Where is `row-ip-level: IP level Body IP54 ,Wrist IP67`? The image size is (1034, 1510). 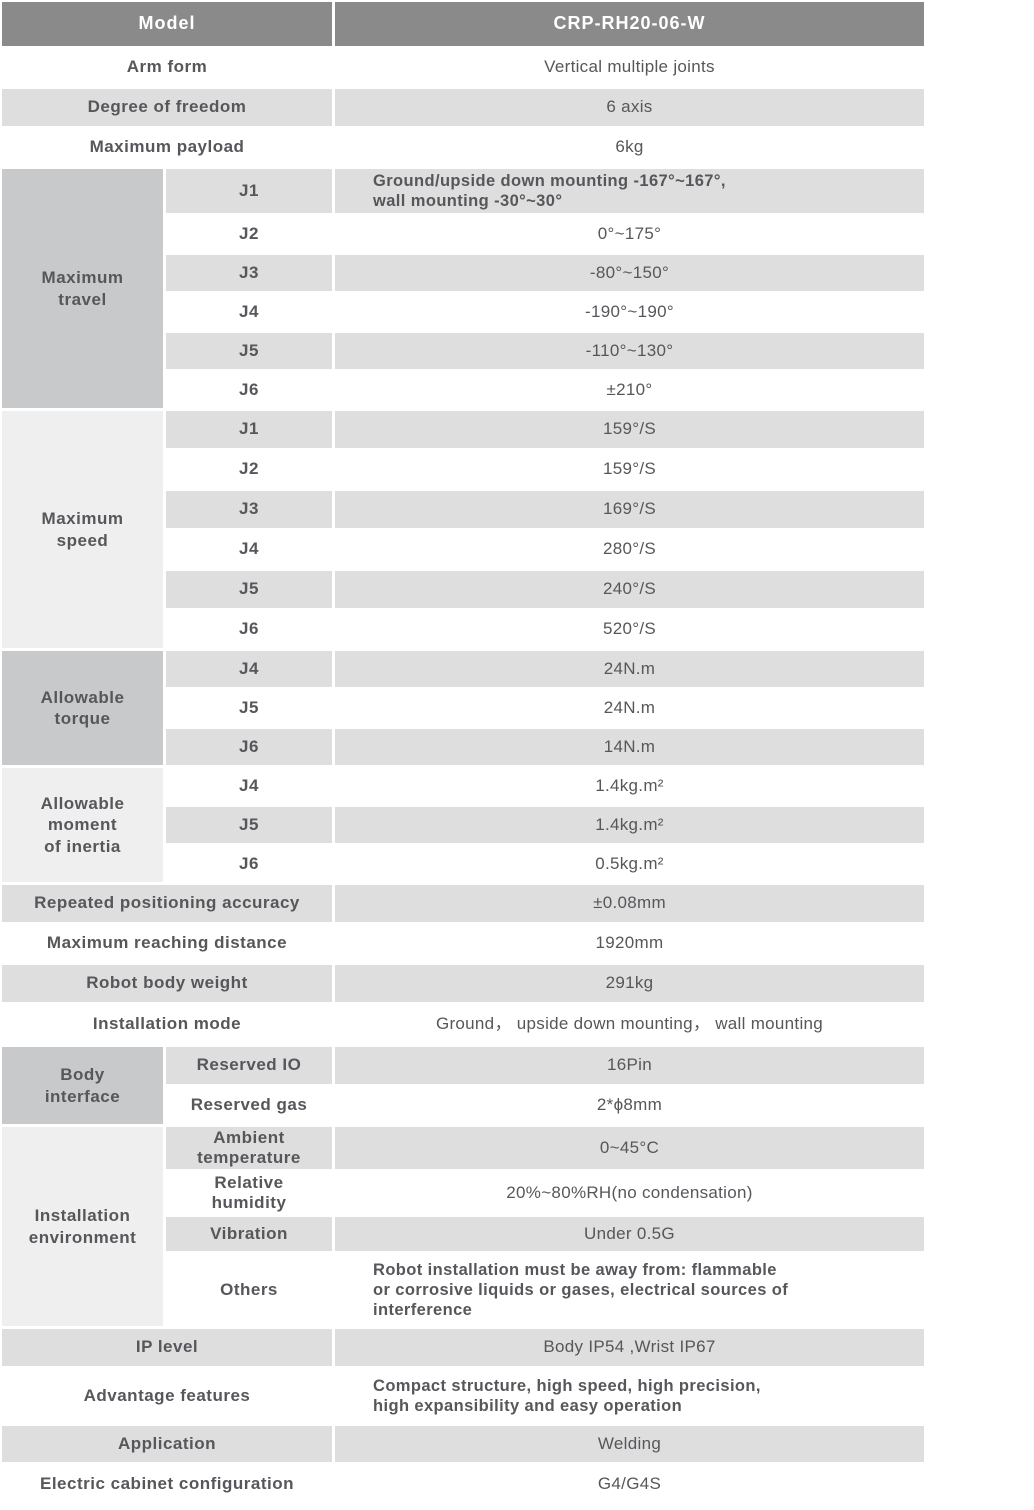
row-ip-level: IP level Body IP54 ,Wrist IP67 is located at coordinates (463, 1347).